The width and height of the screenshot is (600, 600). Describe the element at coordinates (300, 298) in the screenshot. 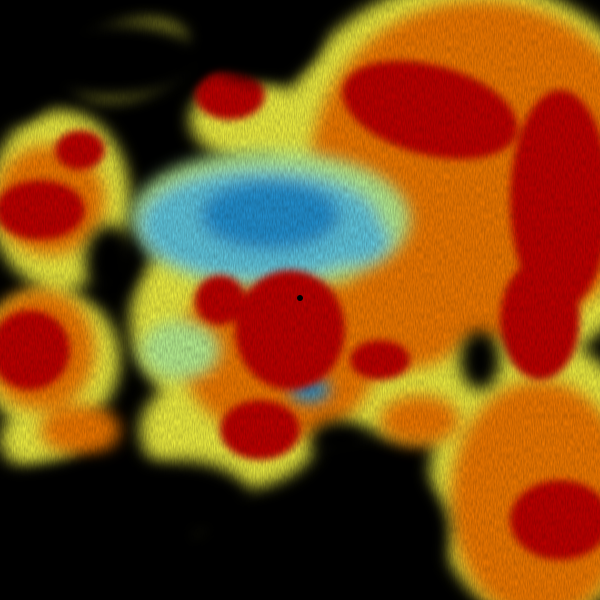

I see `radar-site-marker` at that location.